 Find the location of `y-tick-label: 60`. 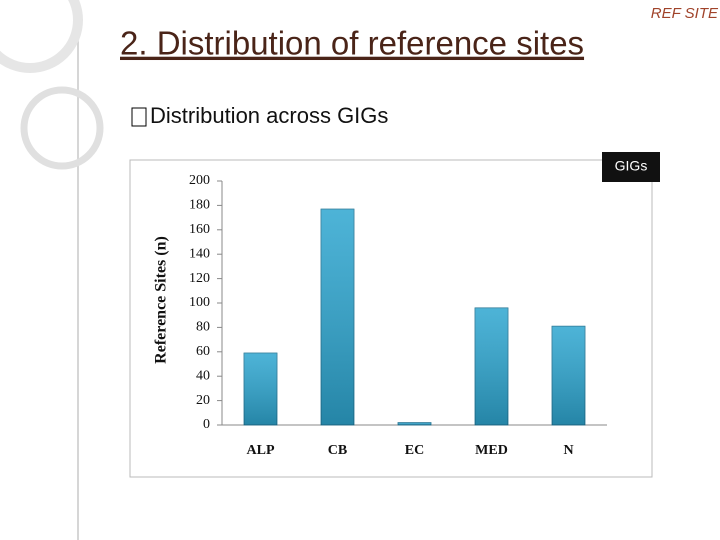

y-tick-label: 60 is located at coordinates (203, 351).